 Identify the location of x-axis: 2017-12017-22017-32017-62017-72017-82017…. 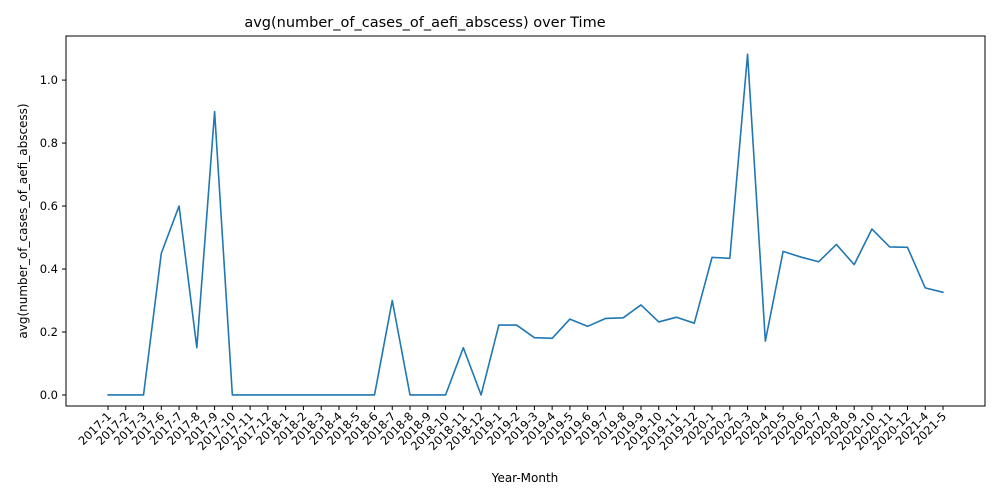
(512, 429).